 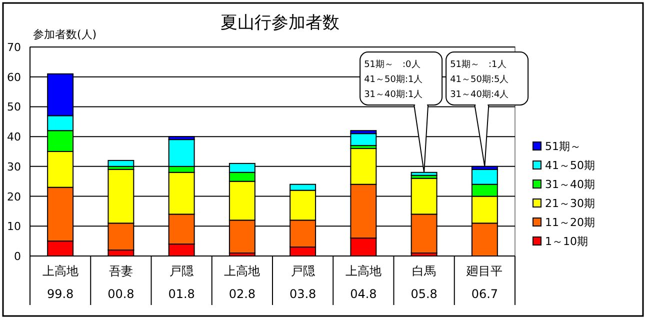 What do you see at coordinates (363, 282) in the screenshot?
I see `x-tick-label: 上高地 04.8` at bounding box center [363, 282].